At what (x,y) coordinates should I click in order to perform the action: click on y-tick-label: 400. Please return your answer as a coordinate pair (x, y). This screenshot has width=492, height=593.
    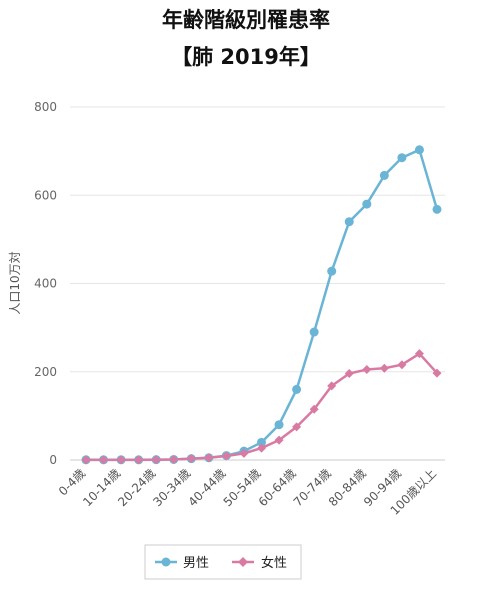
    Looking at the image, I should click on (45, 284).